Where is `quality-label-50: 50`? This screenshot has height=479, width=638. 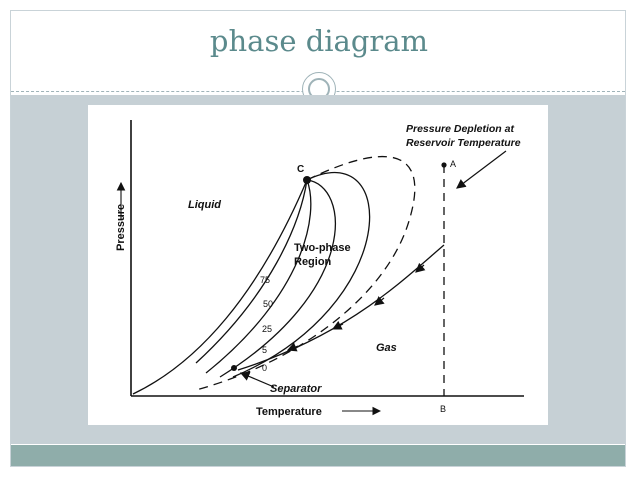 quality-label-50: 50 is located at coordinates (268, 304).